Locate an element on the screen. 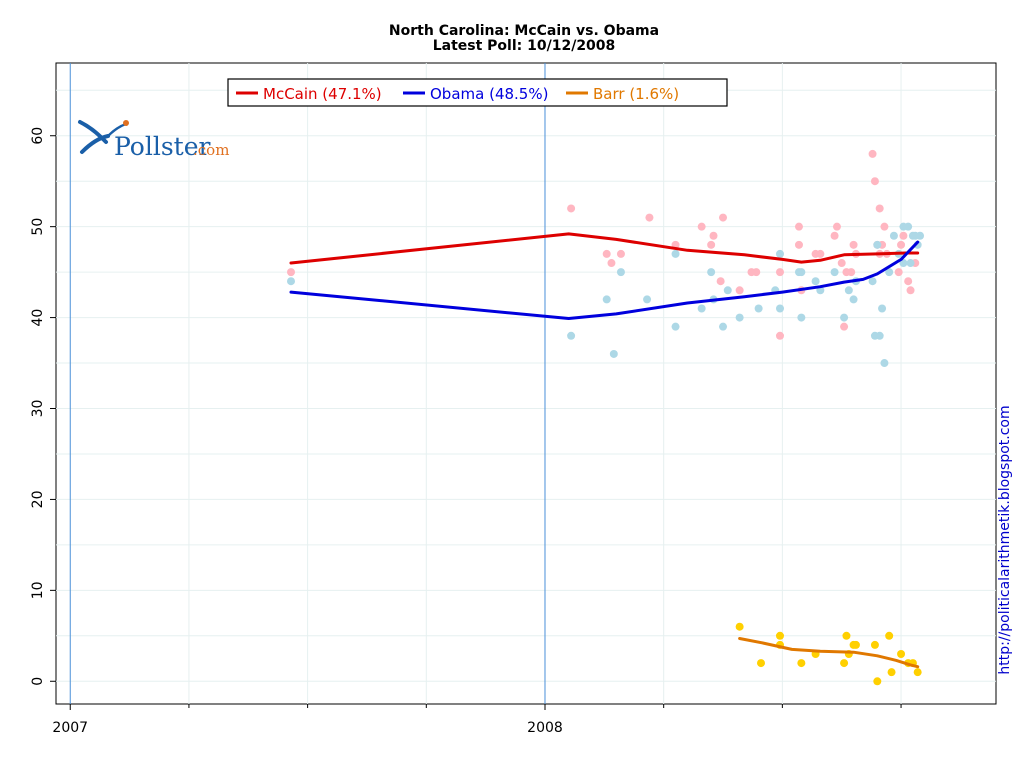 The height and width of the screenshot is (768, 1024). chart-subtitle: Latest Poll: 10/12/2008 is located at coordinates (524, 46).